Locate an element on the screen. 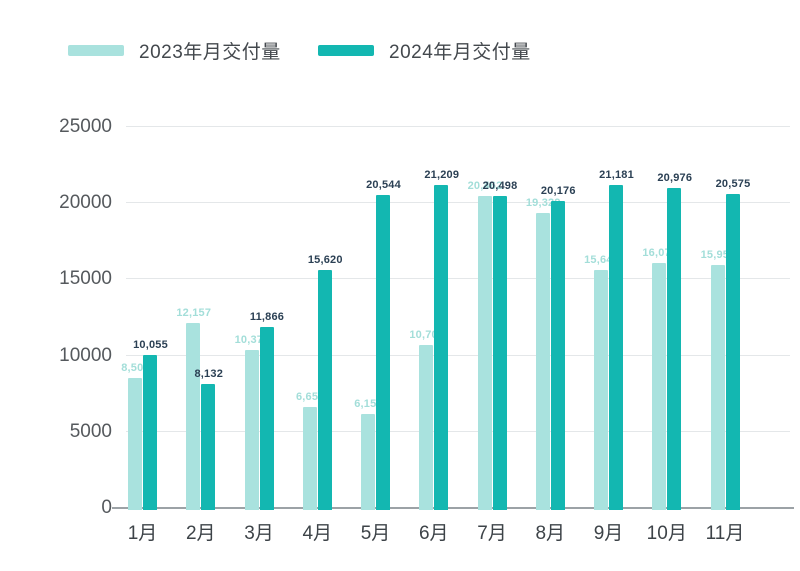 The image size is (800, 571). bar-2024-m4 is located at coordinates (324, 389).